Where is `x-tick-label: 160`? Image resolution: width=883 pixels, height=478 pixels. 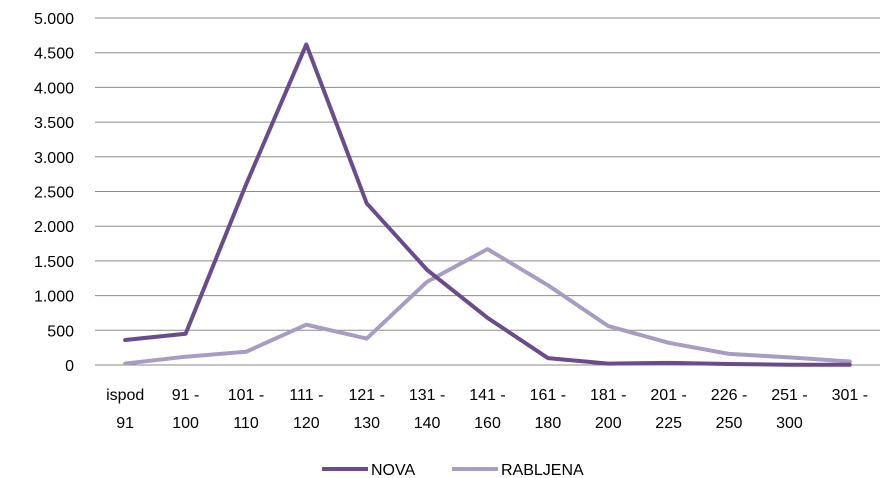
x-tick-label: 160 is located at coordinates (487, 423).